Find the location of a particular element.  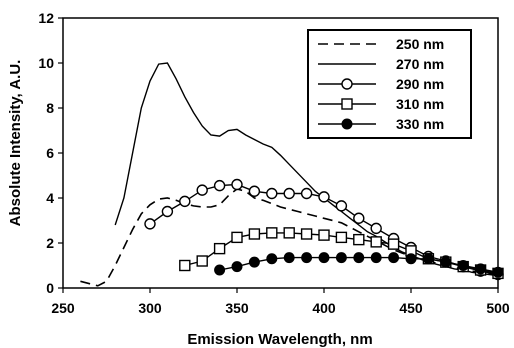

y-tick-label: 10 is located at coordinates (46, 63).